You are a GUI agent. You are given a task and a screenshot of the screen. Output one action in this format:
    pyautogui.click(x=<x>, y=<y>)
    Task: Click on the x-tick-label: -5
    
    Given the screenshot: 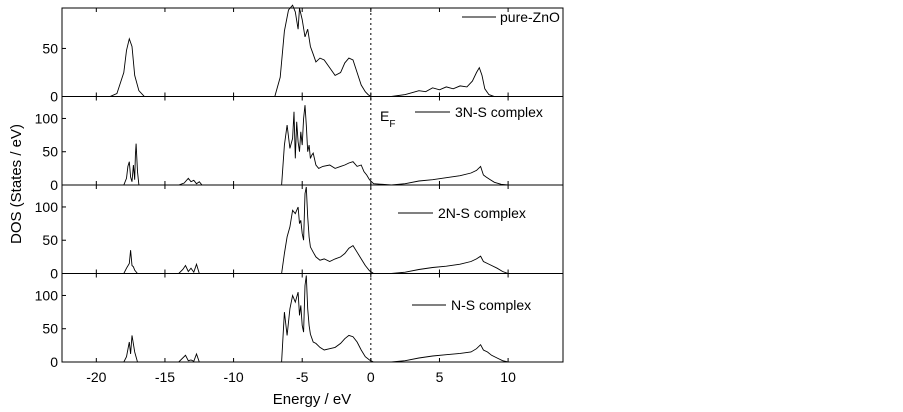 What is the action you would take?
    pyautogui.click(x=302, y=377)
    